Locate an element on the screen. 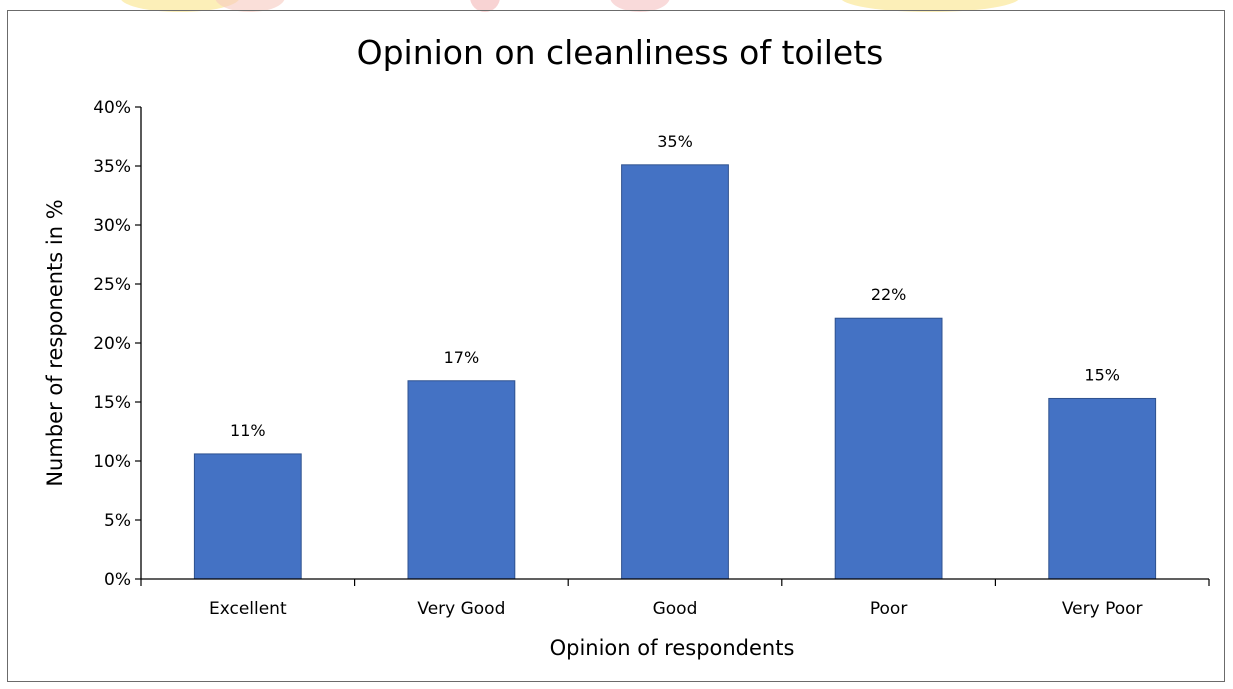  bar-poor is located at coordinates (888, 448).